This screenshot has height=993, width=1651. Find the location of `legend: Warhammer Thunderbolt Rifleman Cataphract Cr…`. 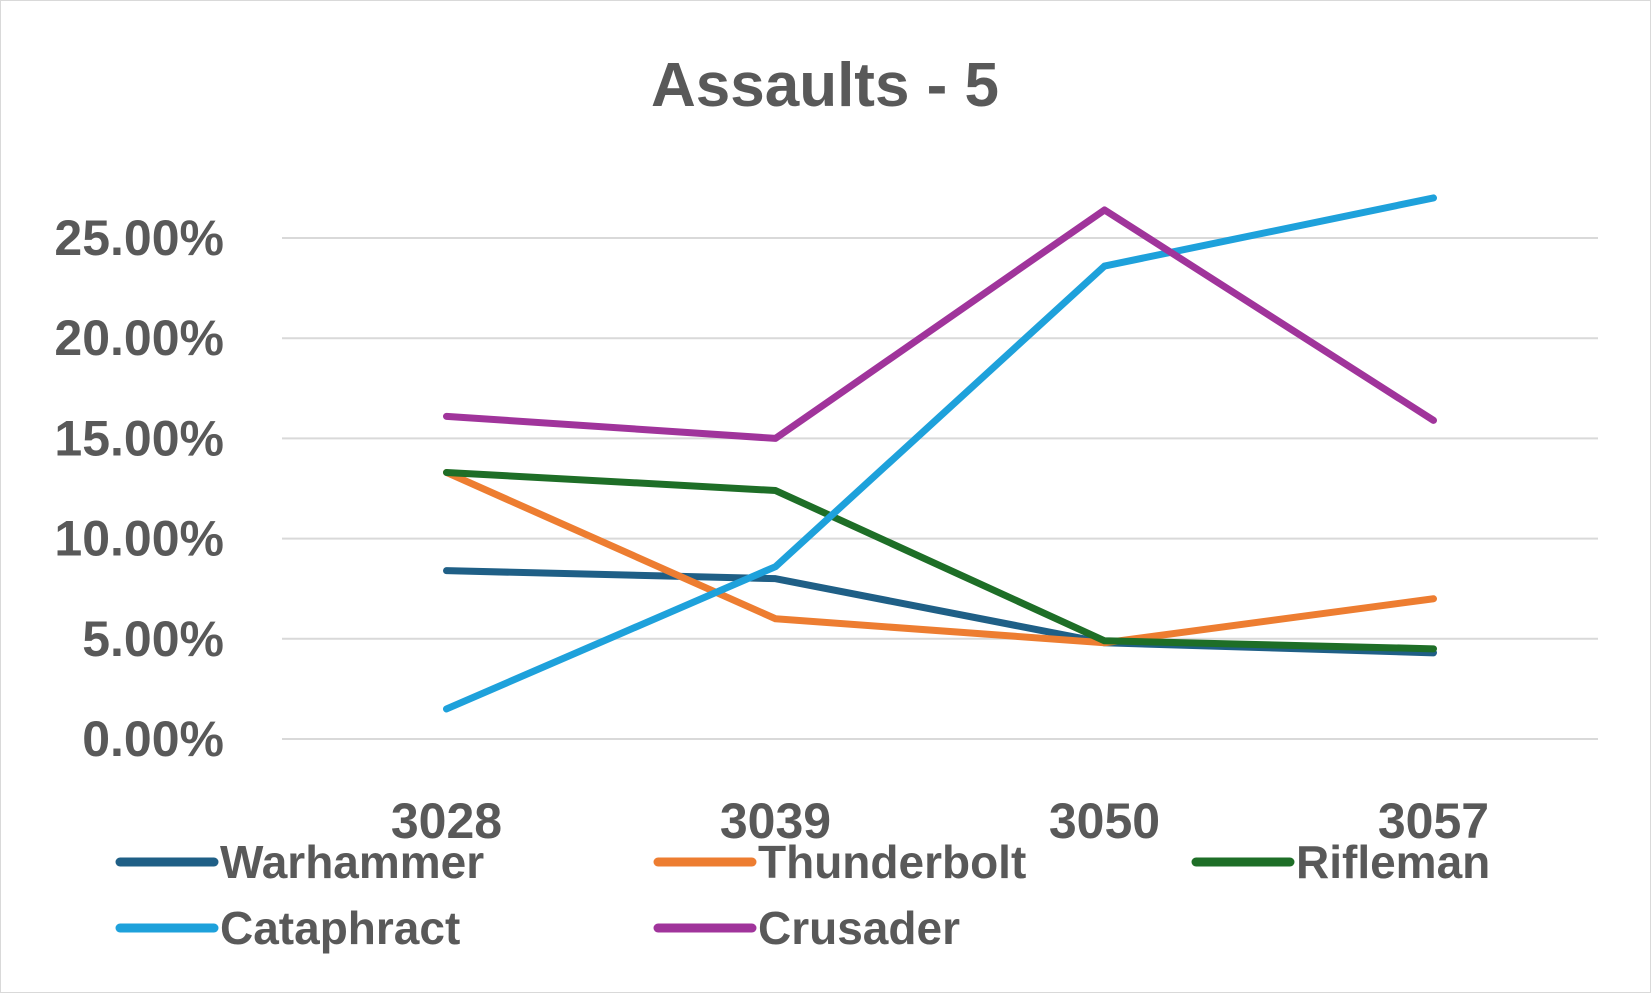

legend: Warhammer Thunderbolt Rifleman Cataphract Cr… is located at coordinates (802, 895).